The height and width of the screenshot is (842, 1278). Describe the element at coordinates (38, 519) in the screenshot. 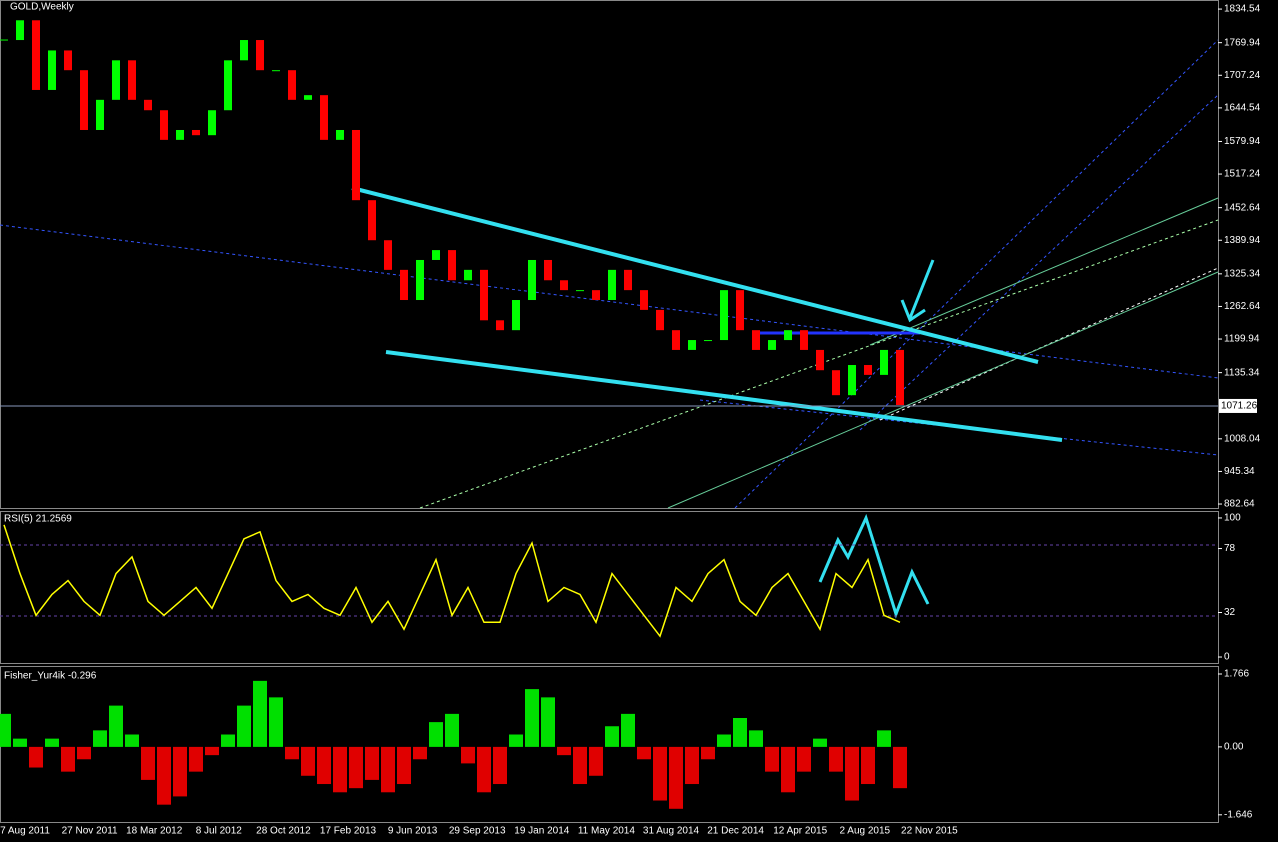

I see `rsi-title: RSI(5) 21.2569` at that location.